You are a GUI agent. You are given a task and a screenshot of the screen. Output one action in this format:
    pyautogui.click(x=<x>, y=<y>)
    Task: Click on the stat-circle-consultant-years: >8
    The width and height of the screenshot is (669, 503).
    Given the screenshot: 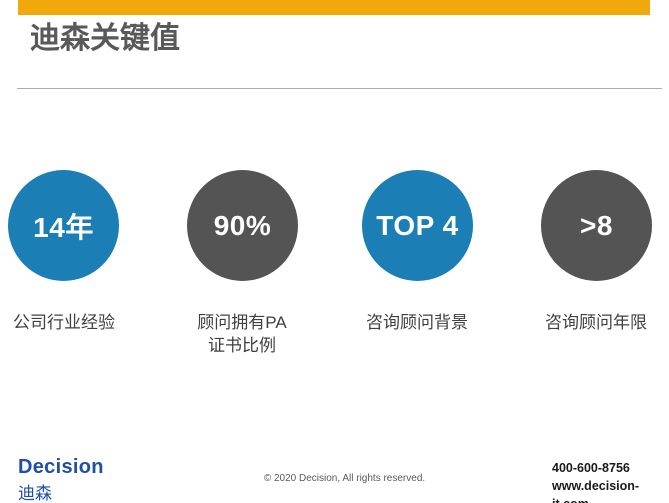 What is the action you would take?
    pyautogui.click(x=596, y=225)
    